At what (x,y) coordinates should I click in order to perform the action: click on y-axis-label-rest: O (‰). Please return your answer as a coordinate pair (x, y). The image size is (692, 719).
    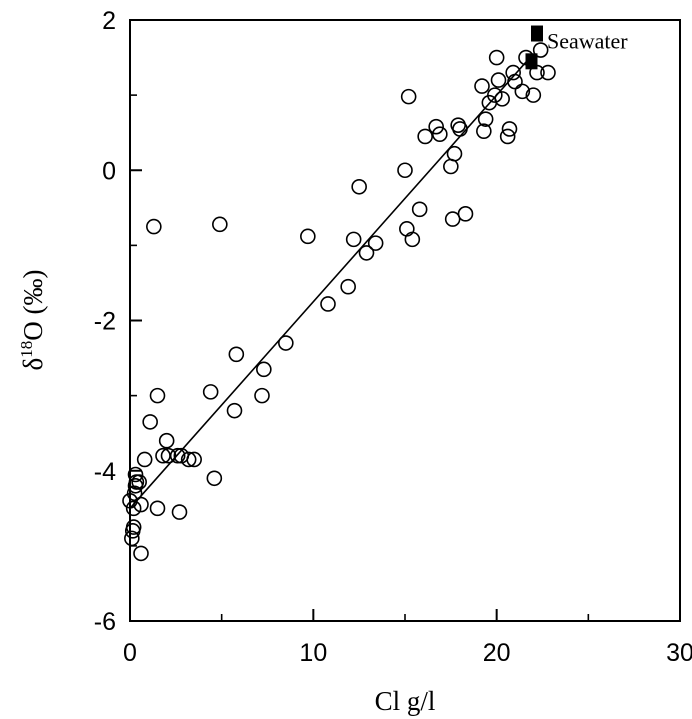
    Looking at the image, I should click on (33, 305).